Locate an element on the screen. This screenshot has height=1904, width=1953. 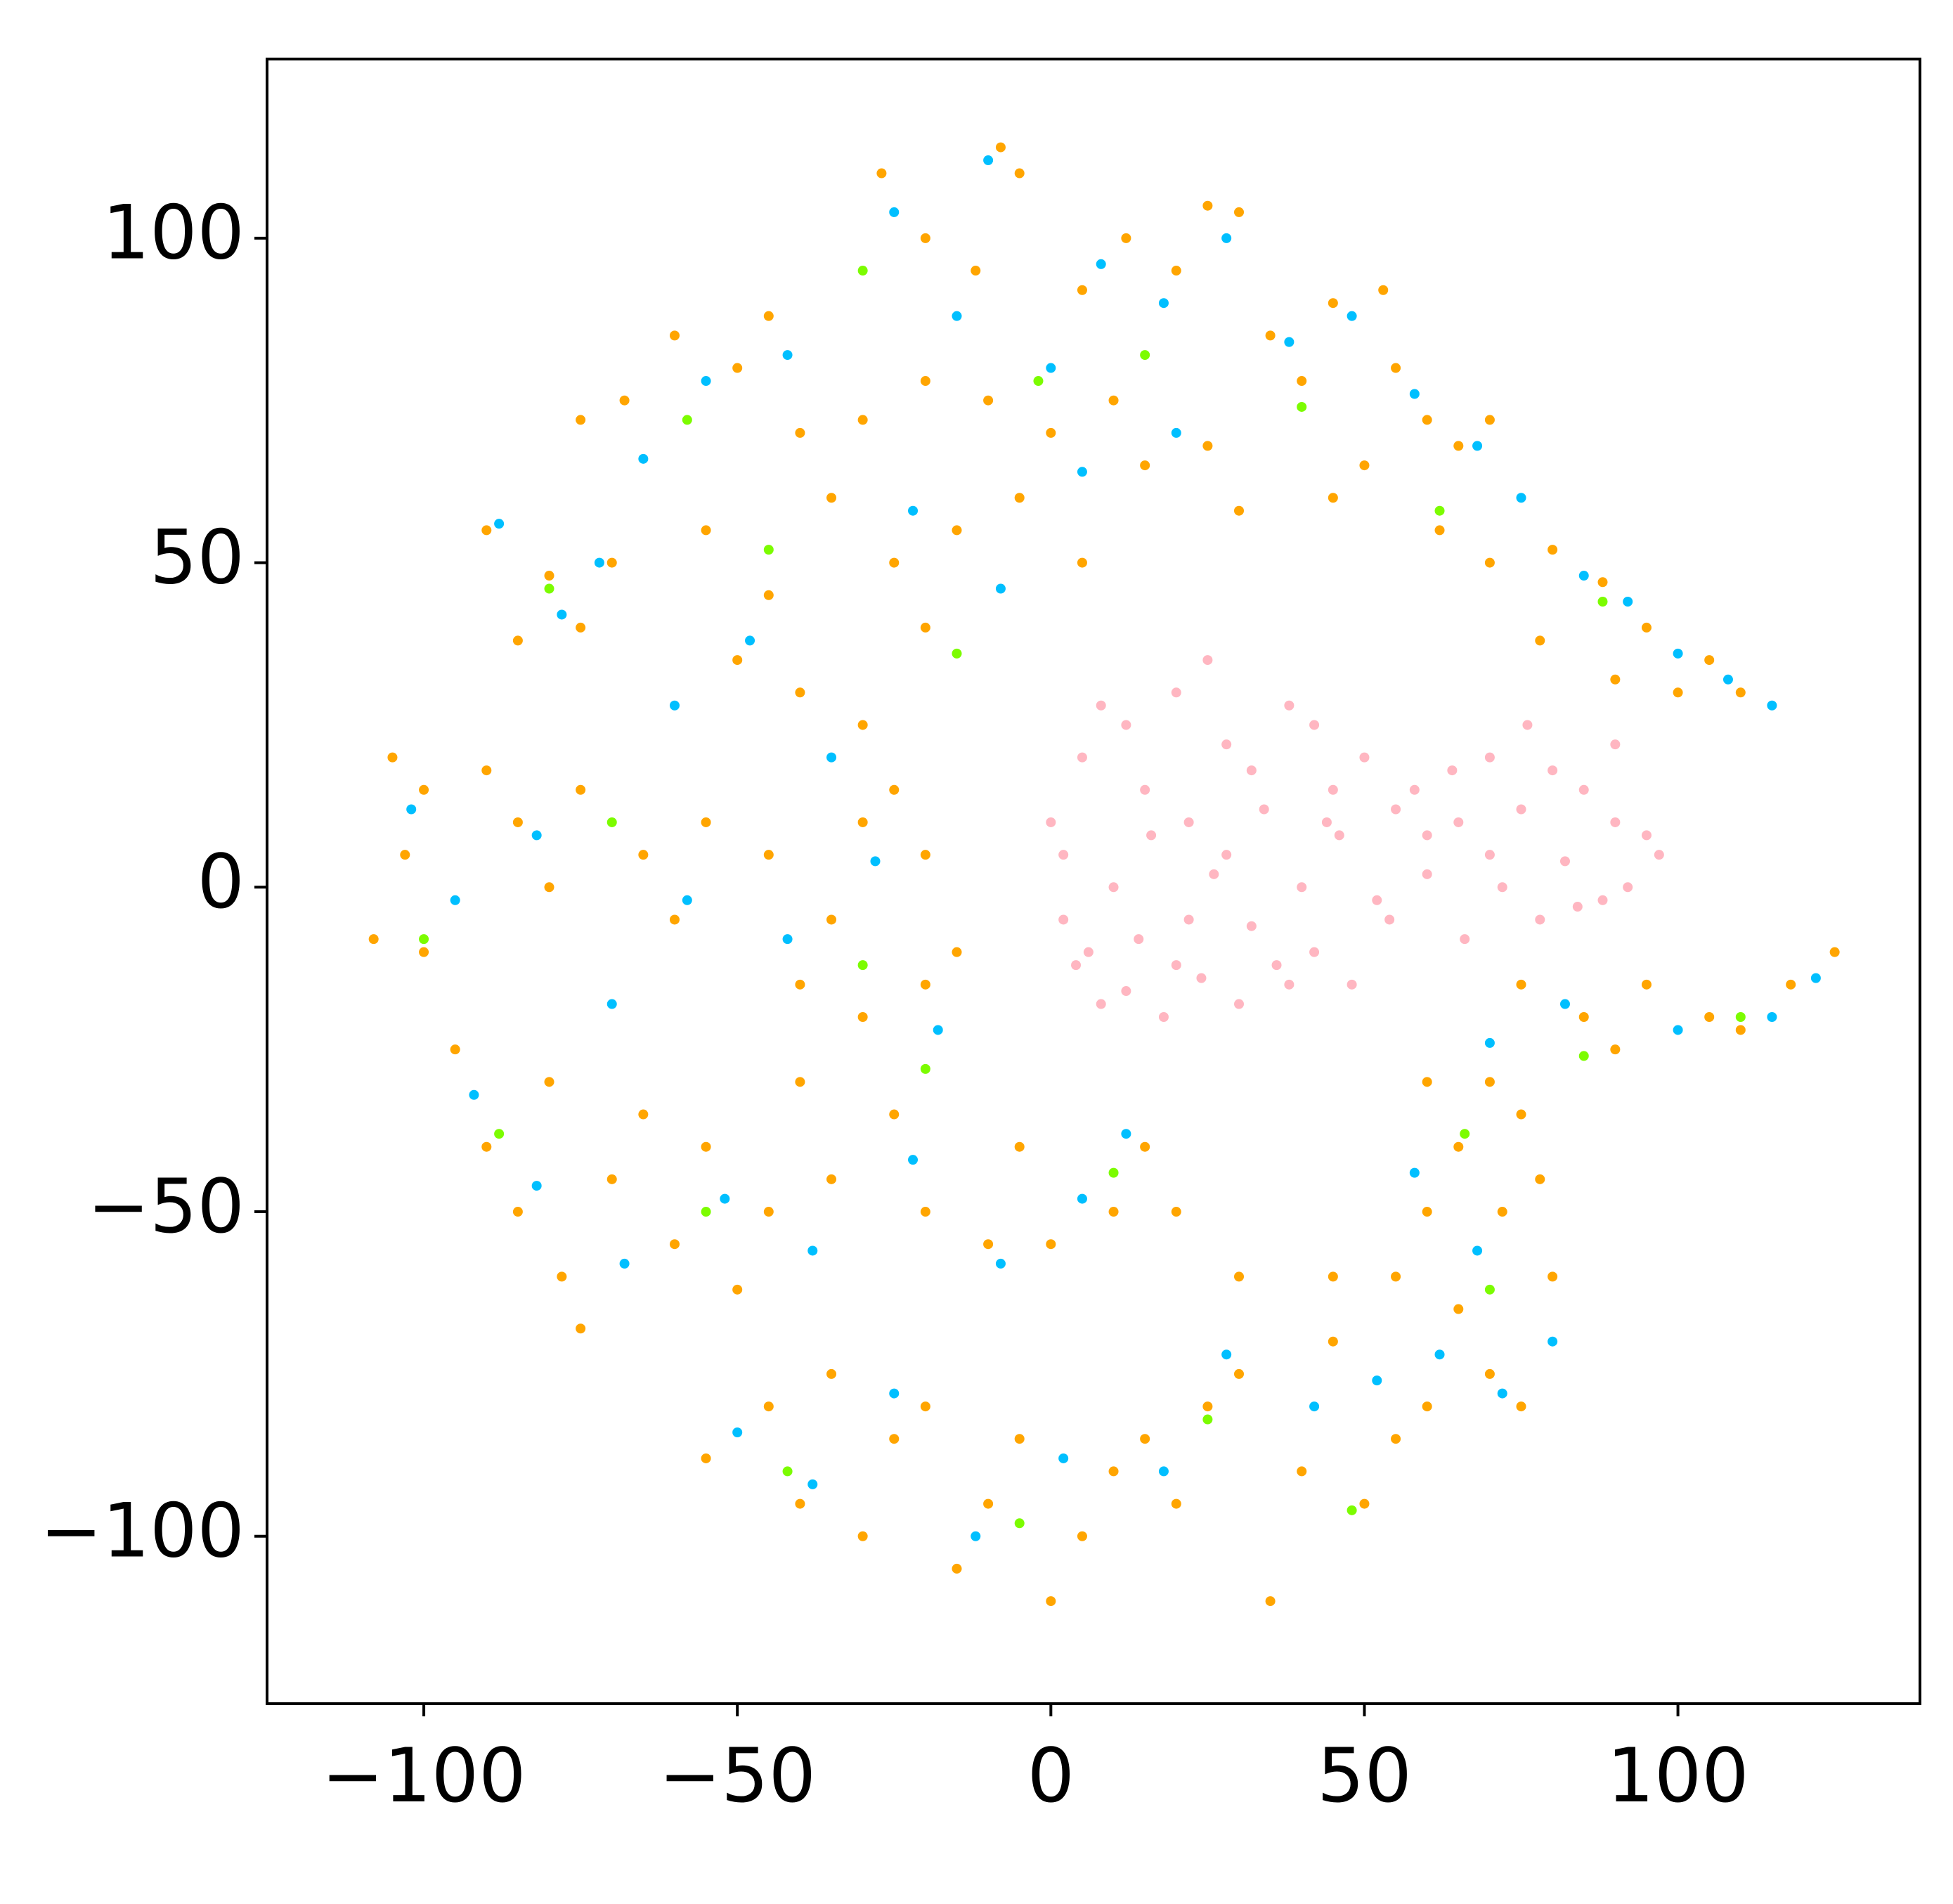
y-tick-label: −100 is located at coordinates (142, 1531).